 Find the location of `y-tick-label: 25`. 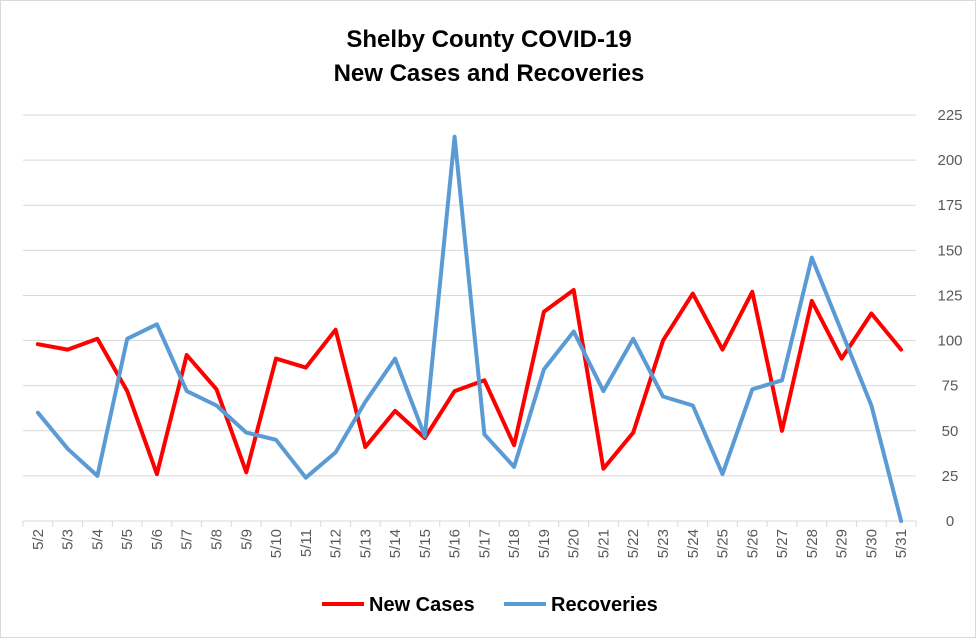

y-tick-label: 25 is located at coordinates (950, 476).